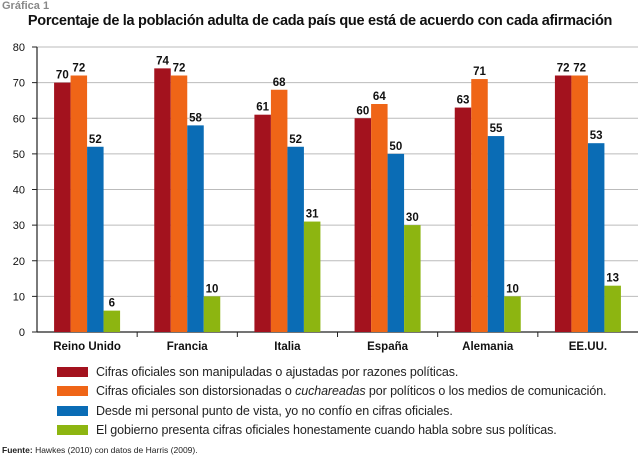  Describe the element at coordinates (262, 108) in the screenshot. I see `data-label: 61` at that location.